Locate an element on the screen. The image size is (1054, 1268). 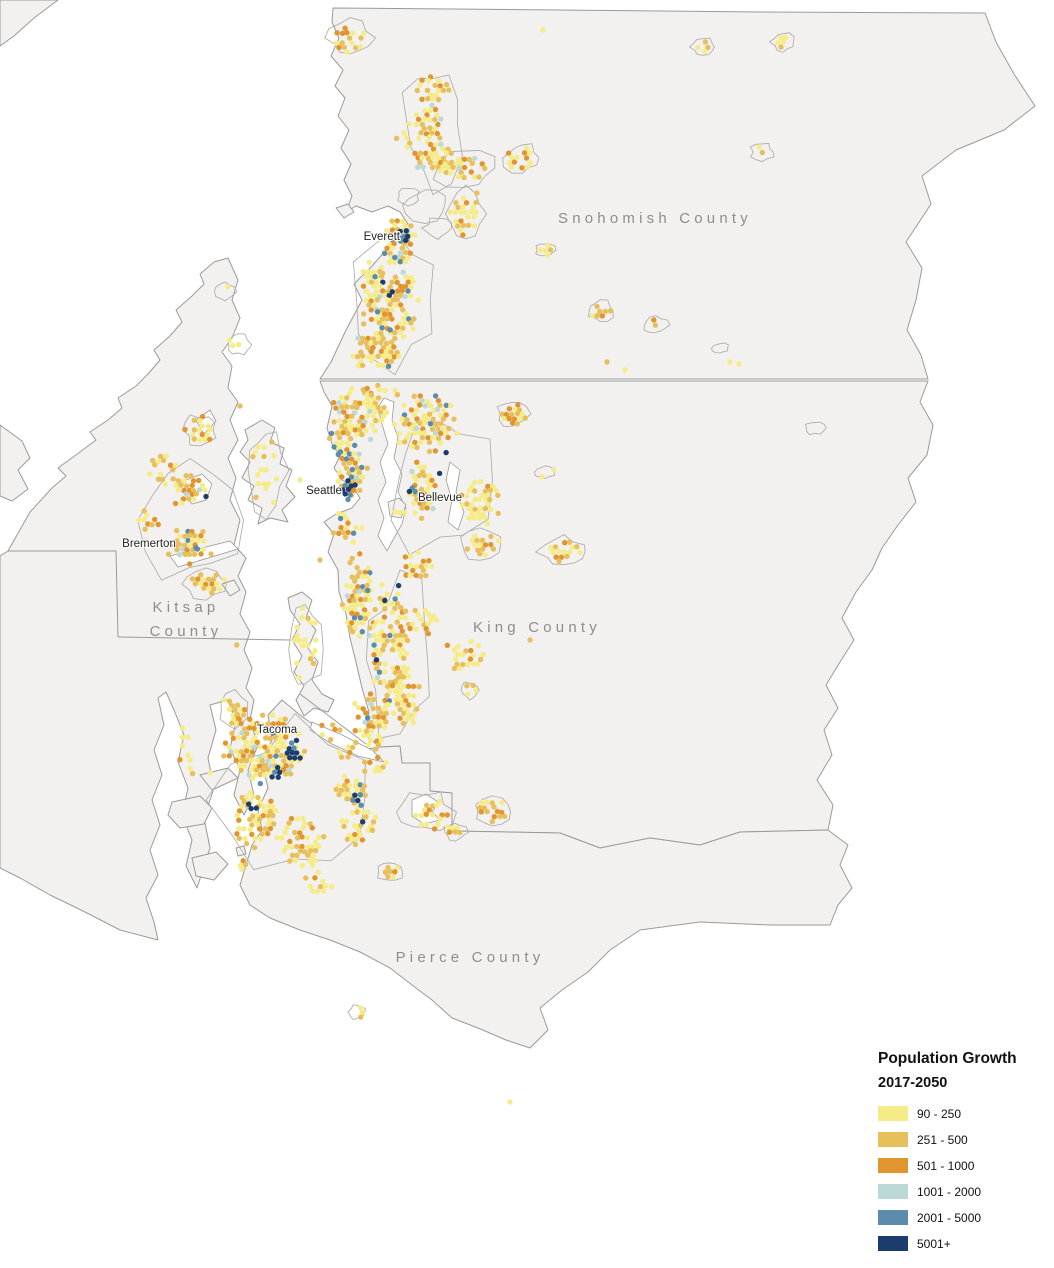
city-label-tacoma: Tacoma is located at coordinates (277, 730).